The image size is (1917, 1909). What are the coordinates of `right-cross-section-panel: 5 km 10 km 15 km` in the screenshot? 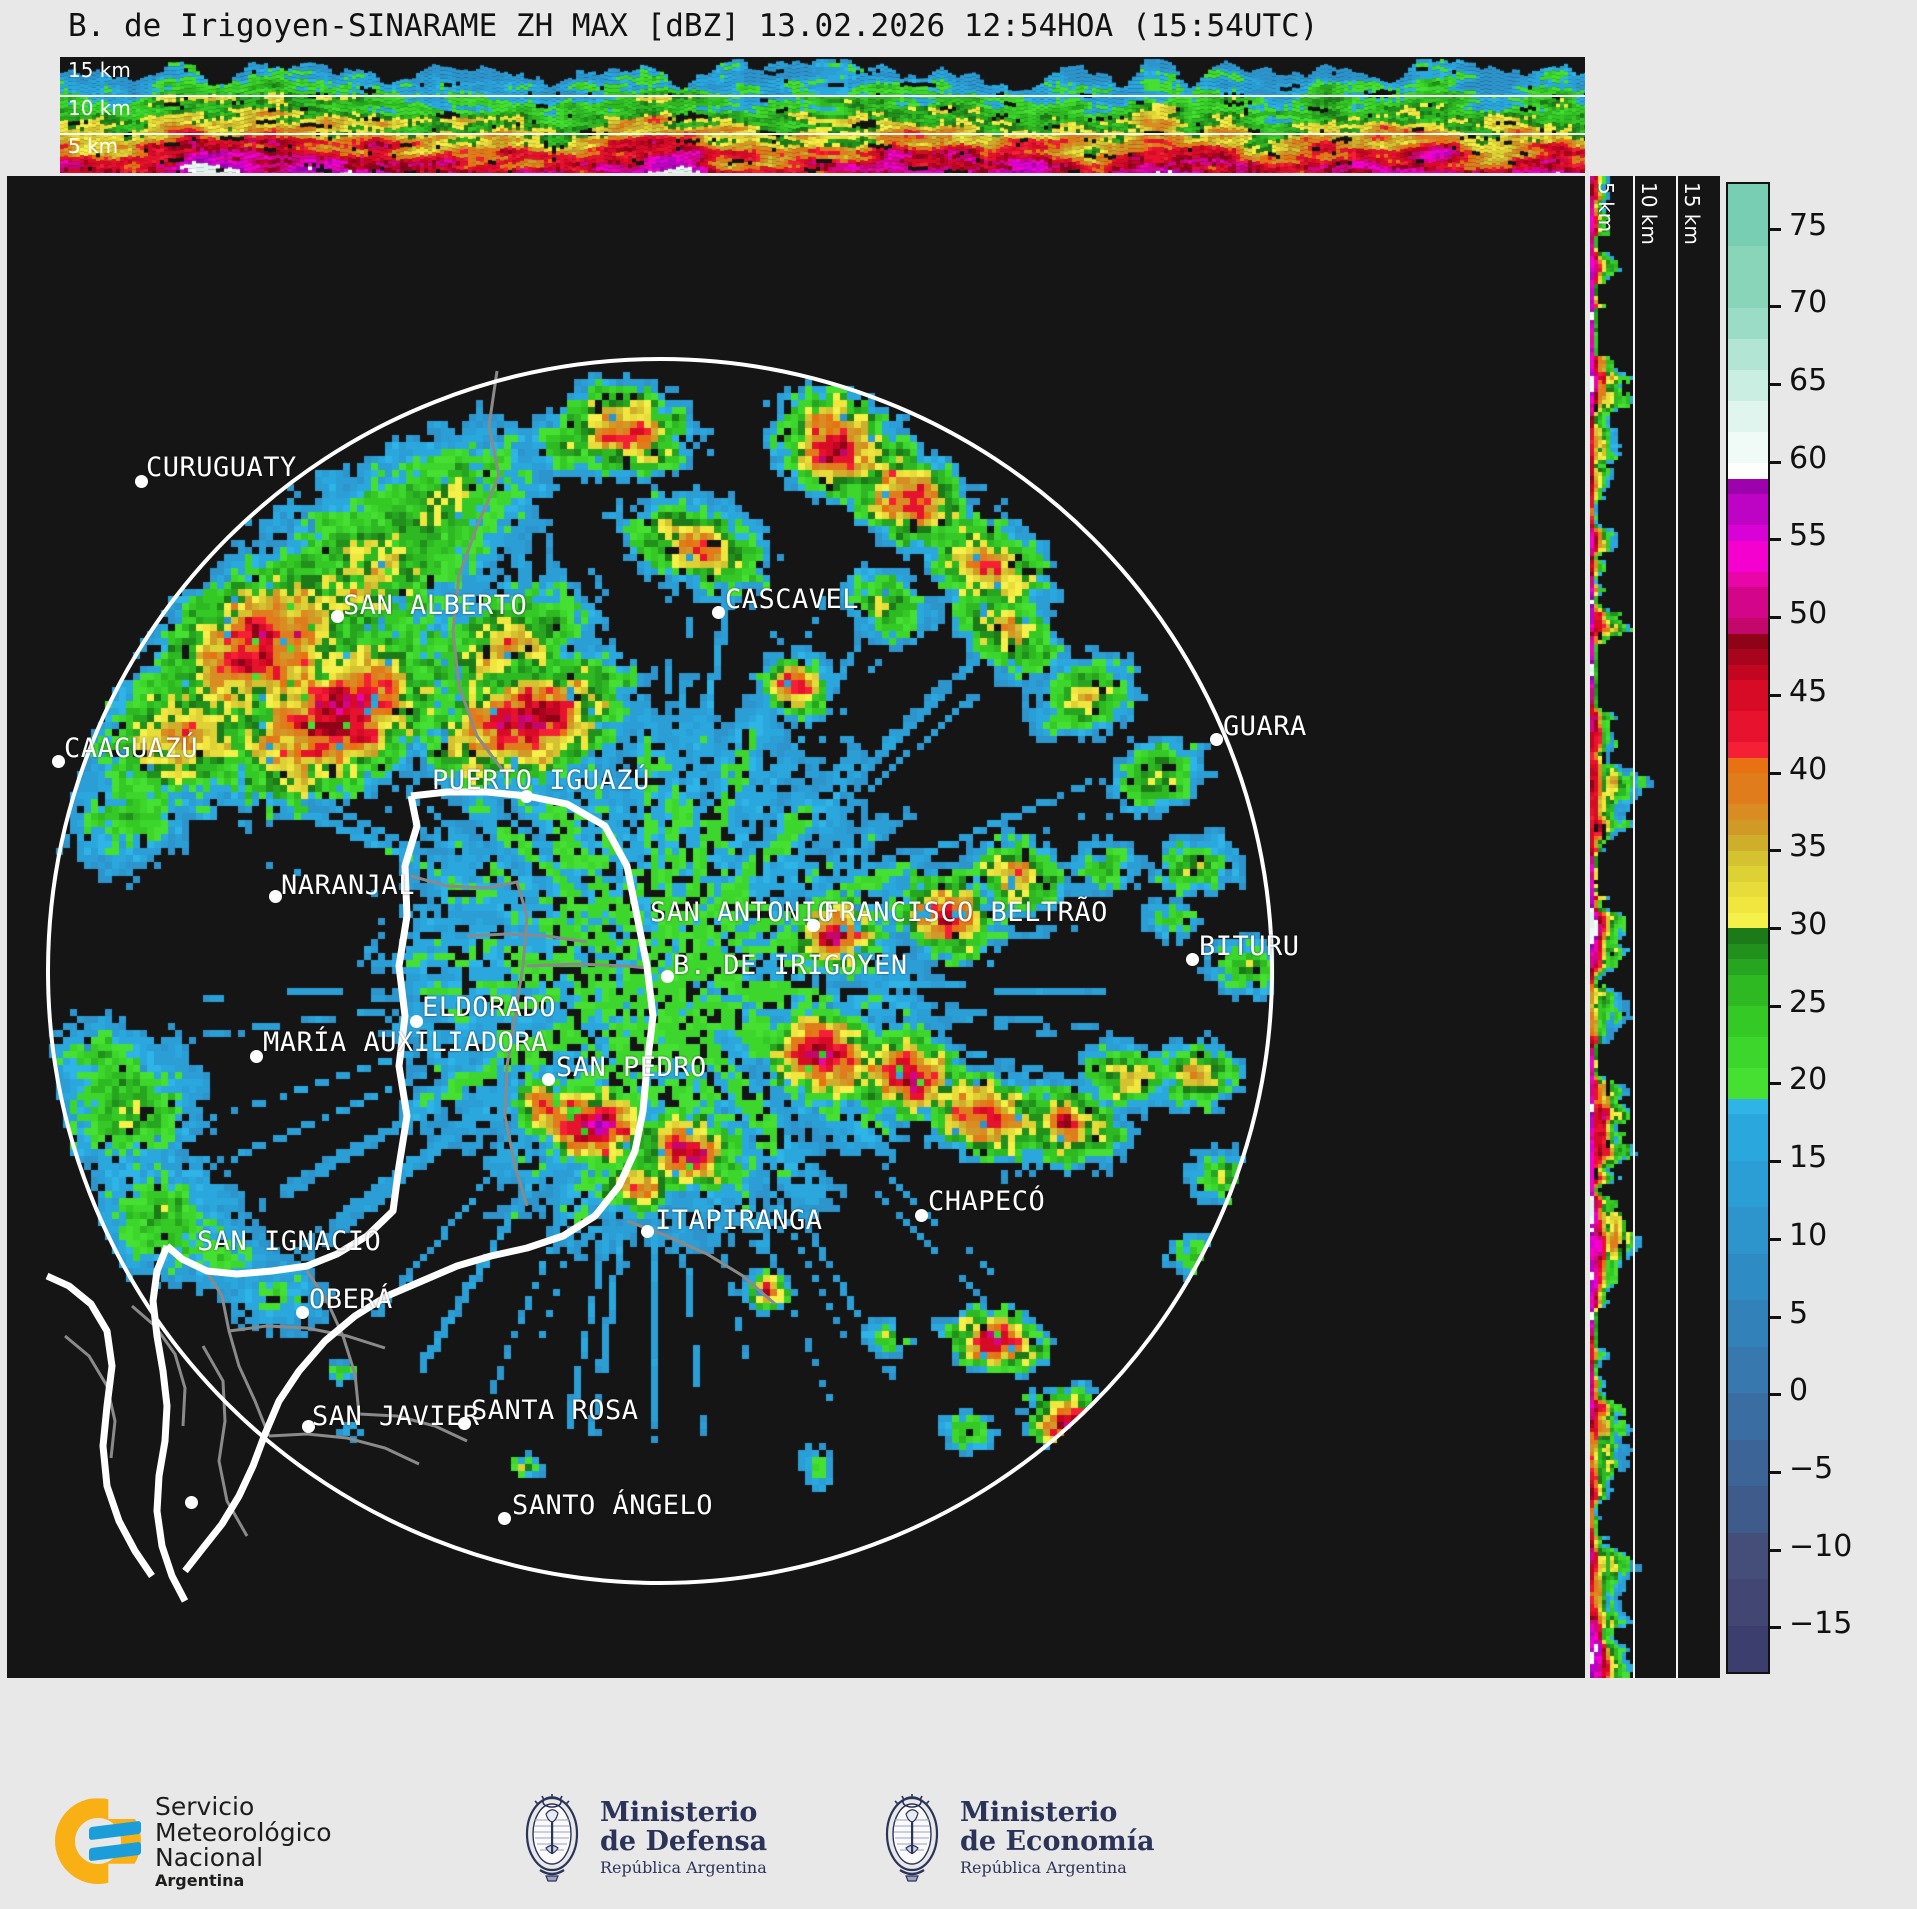 It's located at (1655, 927).